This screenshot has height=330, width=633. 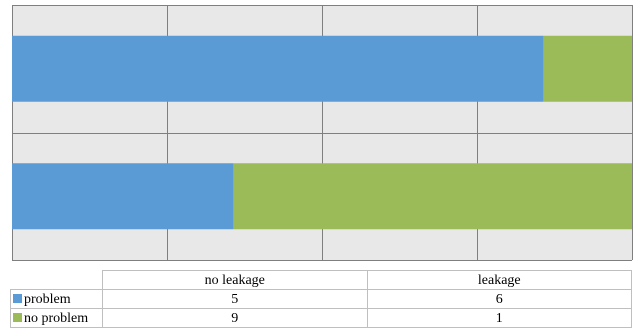 What do you see at coordinates (56, 280) in the screenshot?
I see `data-table-corner` at bounding box center [56, 280].